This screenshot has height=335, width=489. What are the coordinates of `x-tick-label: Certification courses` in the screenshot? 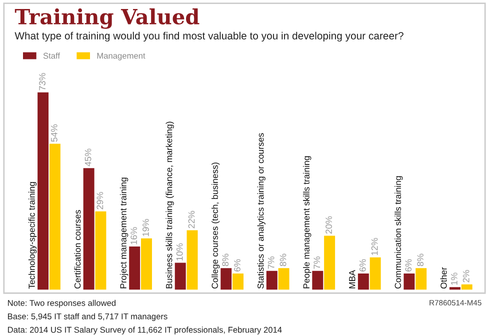 It's located at (77, 249).